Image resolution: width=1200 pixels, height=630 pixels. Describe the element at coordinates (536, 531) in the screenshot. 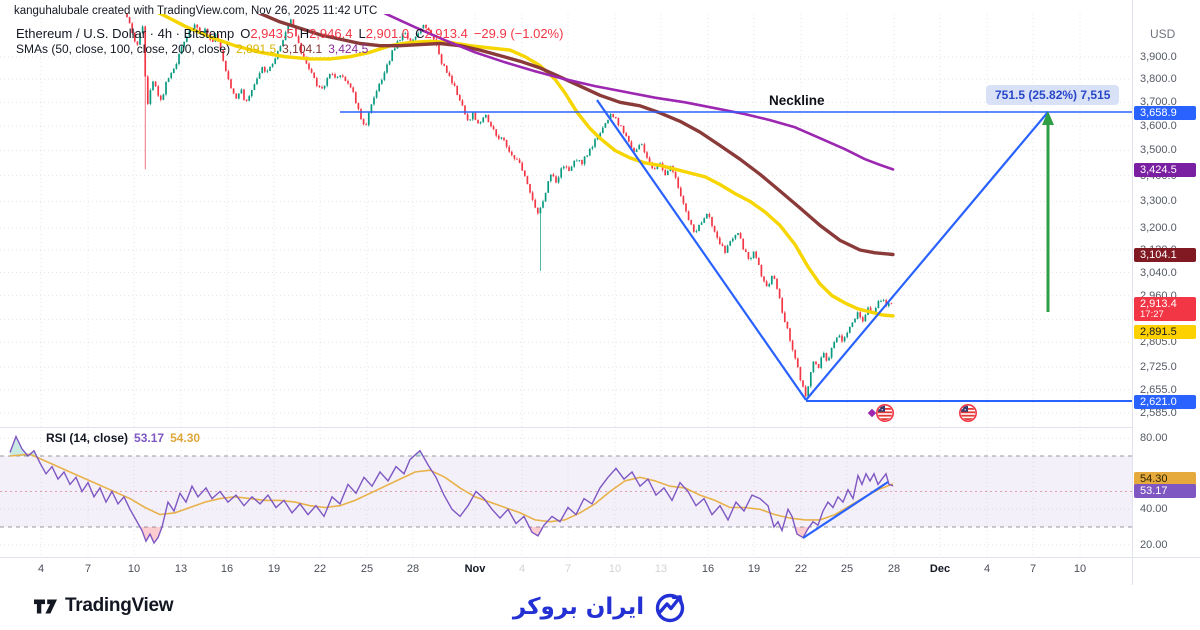

I see `rsi-oversold-fill` at that location.